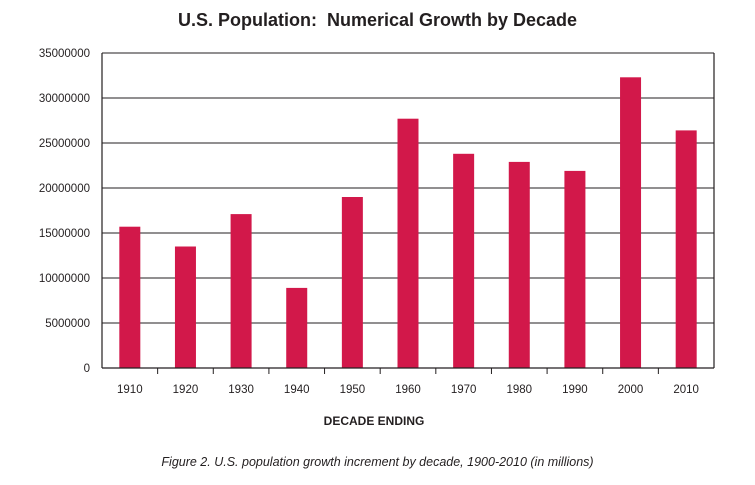 Image resolution: width=755 pixels, height=485 pixels. What do you see at coordinates (464, 390) in the screenshot?
I see `x-tick-label: 1970` at bounding box center [464, 390].